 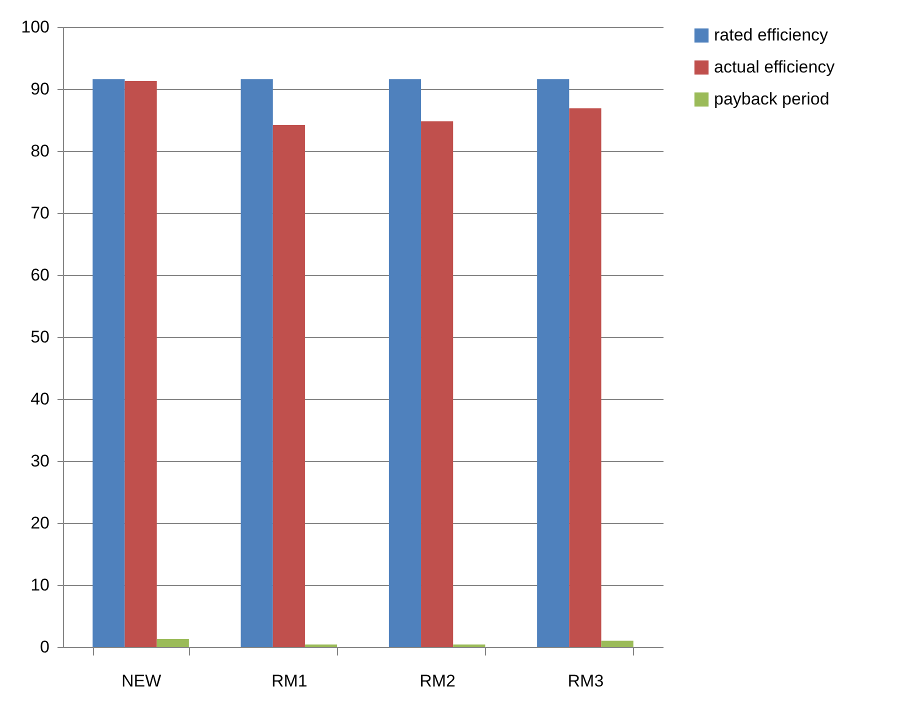 What do you see at coordinates (775, 67) in the screenshot?
I see `legend-label: actual efficiency` at bounding box center [775, 67].